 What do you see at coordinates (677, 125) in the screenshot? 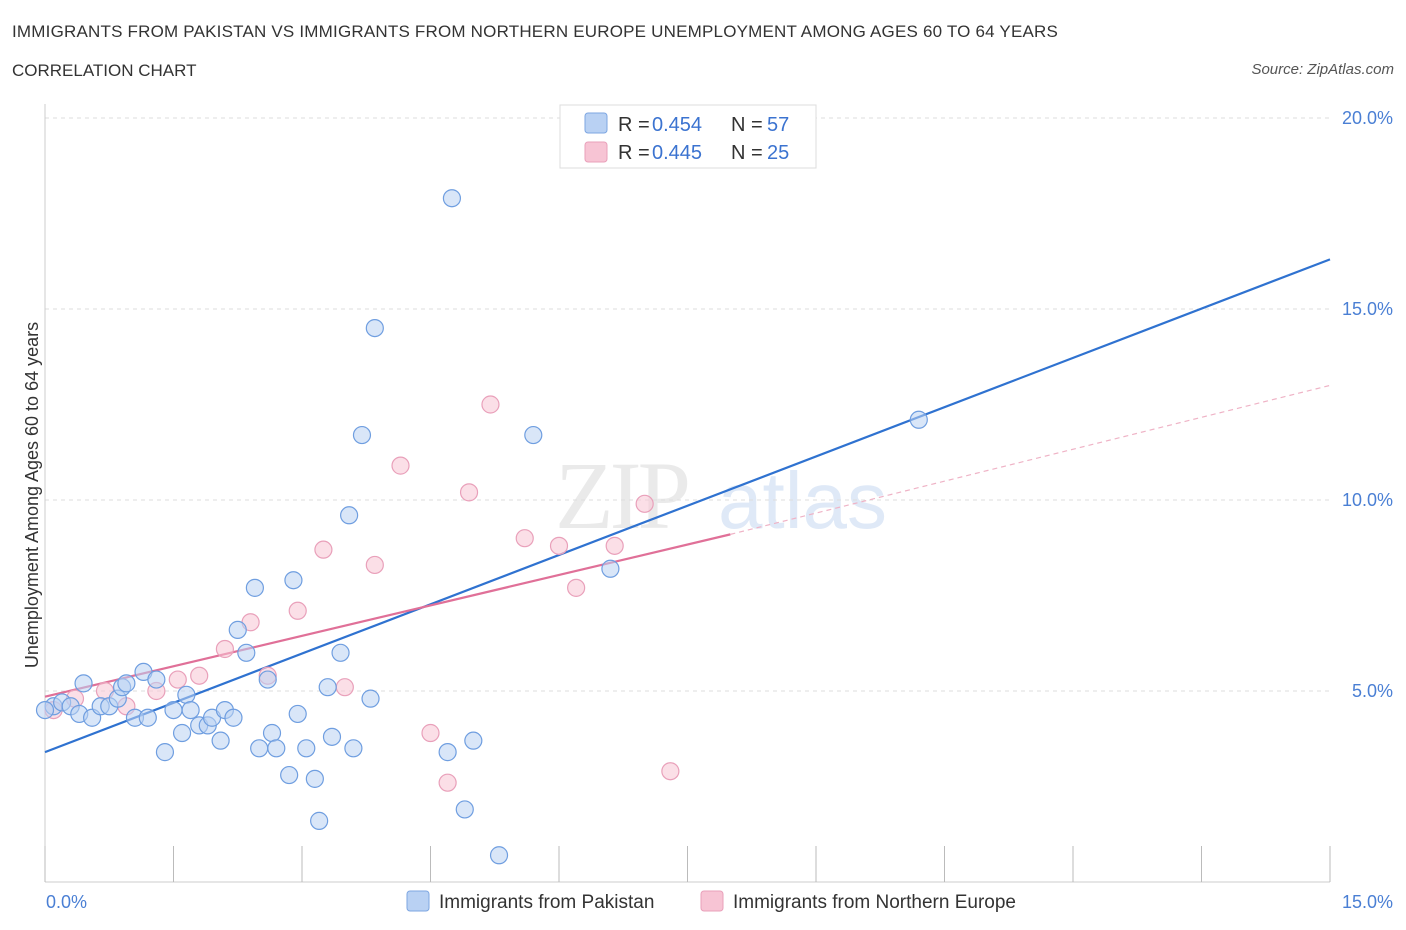
I see `legend-r-value: 0.454` at bounding box center [677, 125].